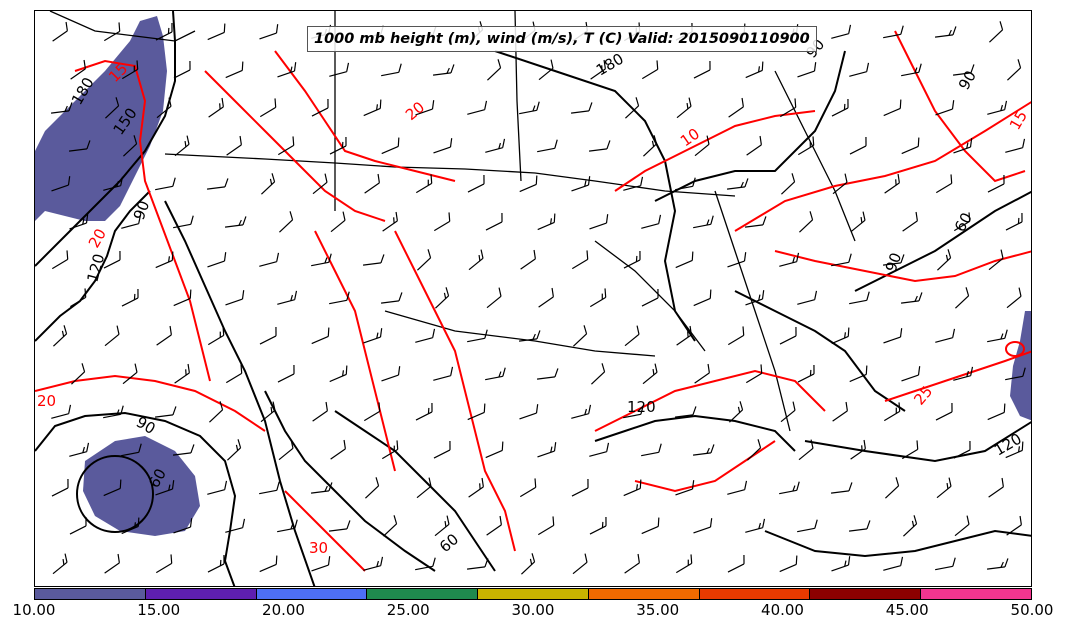  What do you see at coordinates (690, 138) in the screenshot?
I see `temp-label-10-n: 10` at bounding box center [690, 138].